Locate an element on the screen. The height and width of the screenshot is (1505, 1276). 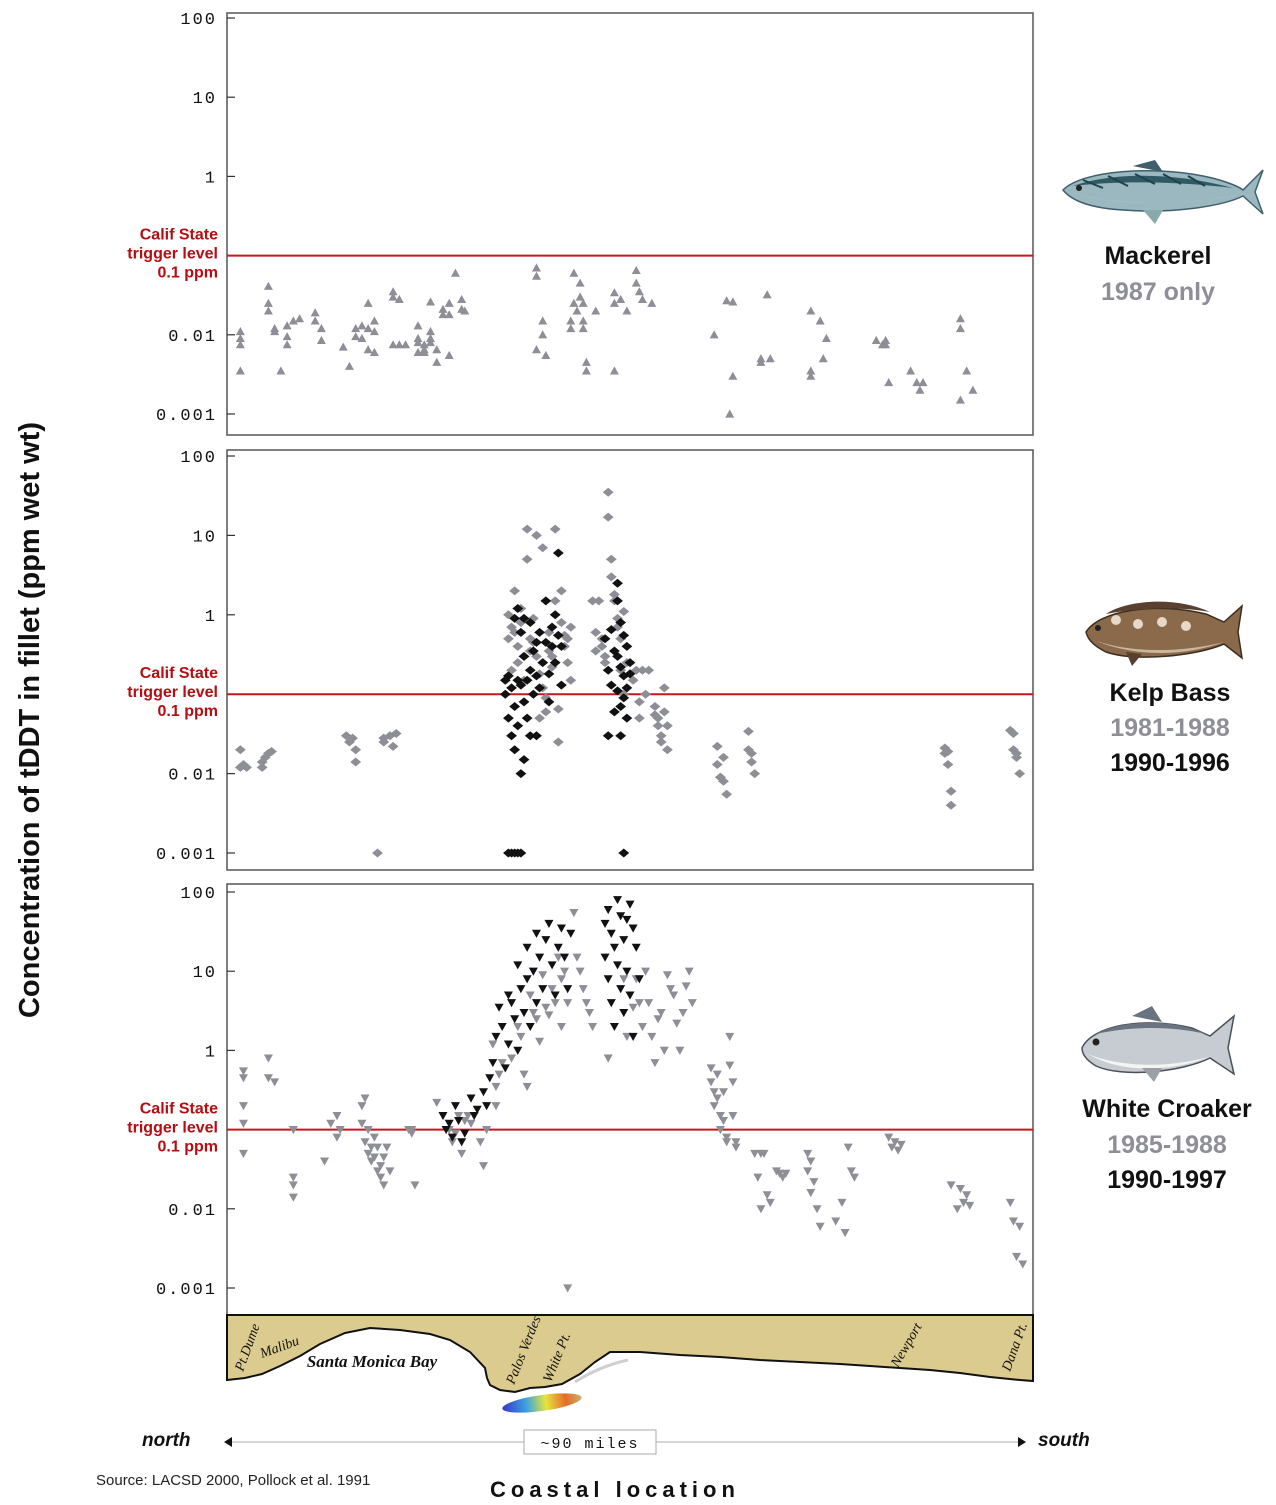
legend-white-croaker: White Croaker 1985-1988 1990-1997 is located at coordinates (1167, 1144).